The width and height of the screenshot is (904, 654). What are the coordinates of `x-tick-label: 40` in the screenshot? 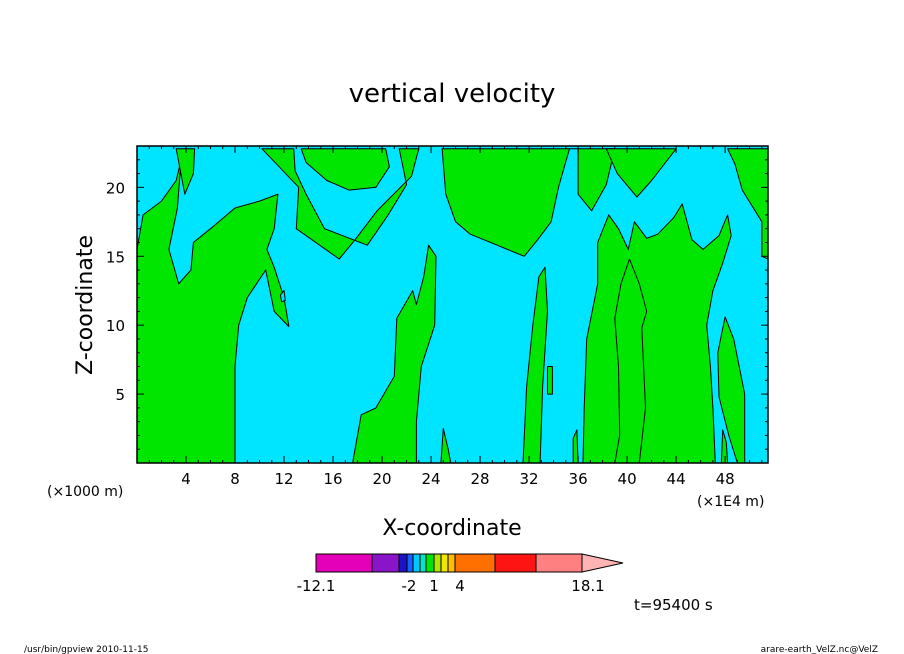 It's located at (627, 479).